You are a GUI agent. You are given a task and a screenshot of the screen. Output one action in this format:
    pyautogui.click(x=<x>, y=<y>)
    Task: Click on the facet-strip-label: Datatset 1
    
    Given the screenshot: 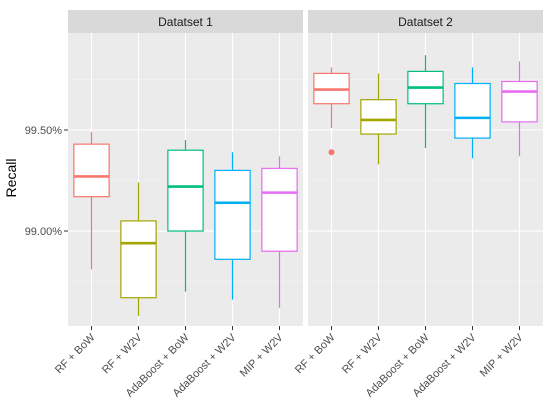 What is the action you would take?
    pyautogui.click(x=185, y=22)
    